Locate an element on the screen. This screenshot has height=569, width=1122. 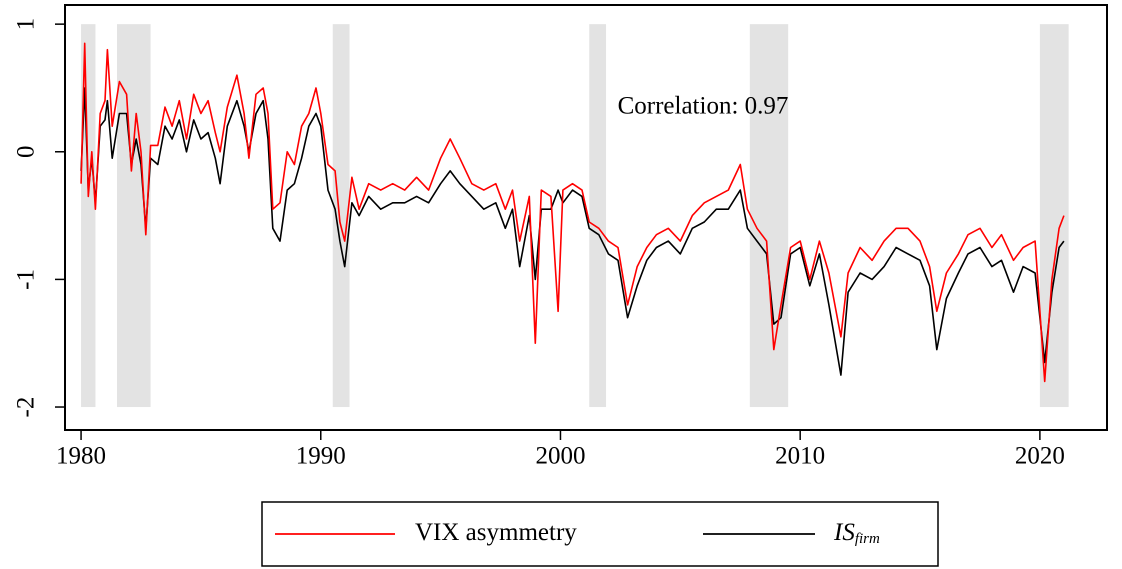
y-tick-label: -2 is located at coordinates (26, 407).